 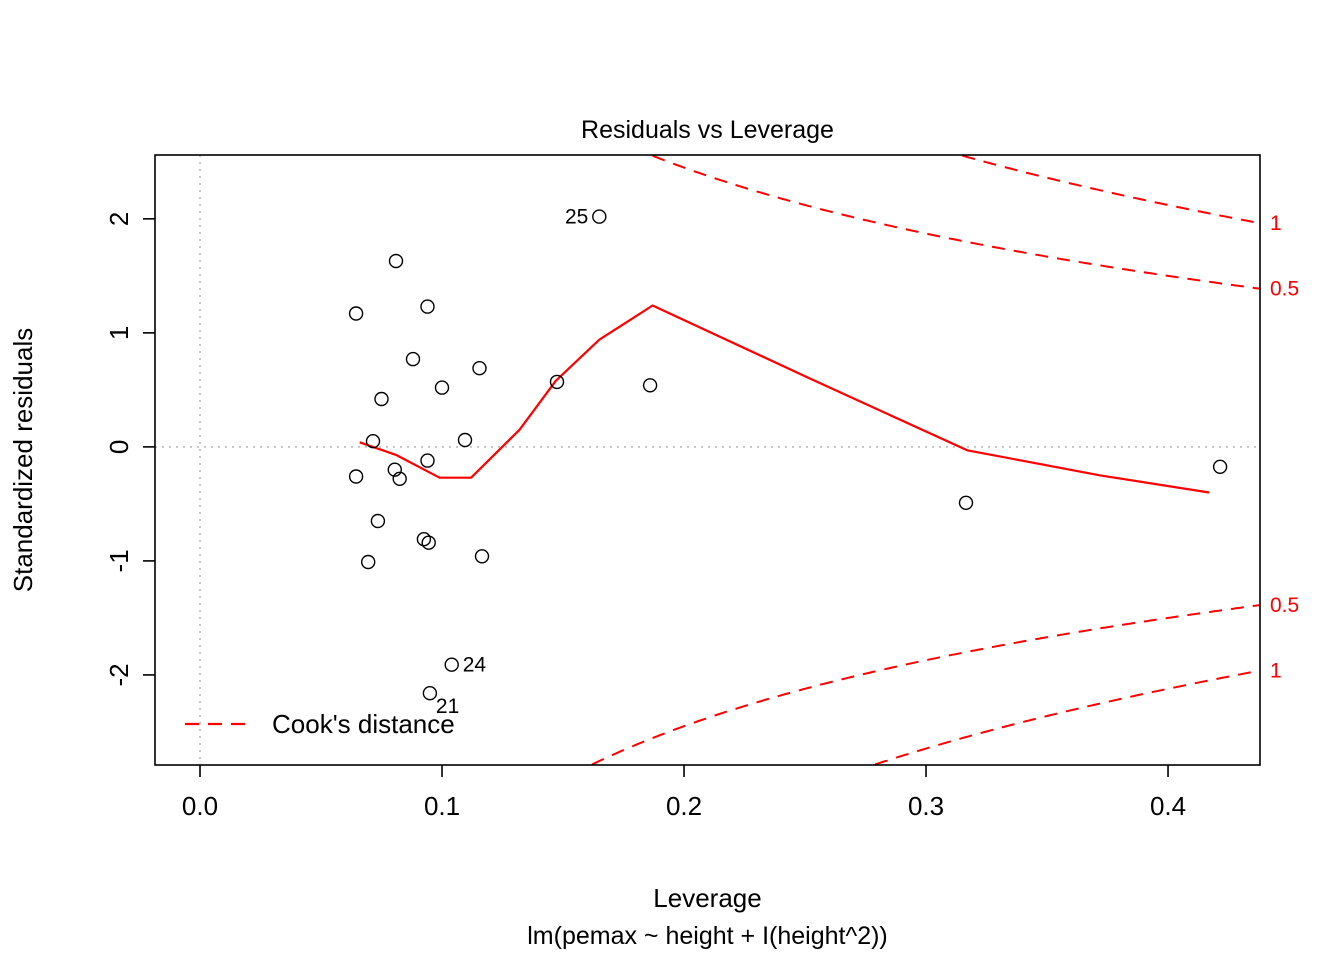 What do you see at coordinates (442, 806) in the screenshot?
I see `x-tick-label: 0.1` at bounding box center [442, 806].